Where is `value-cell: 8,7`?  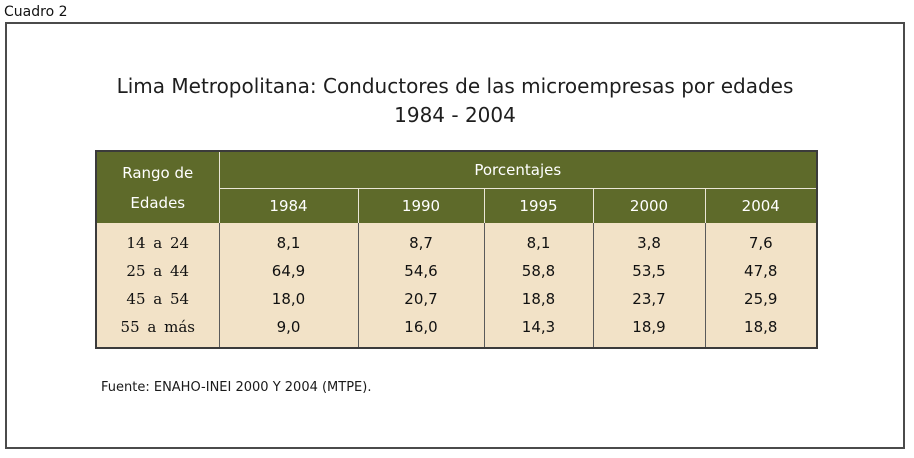 value-cell: 8,7 is located at coordinates (421, 240).